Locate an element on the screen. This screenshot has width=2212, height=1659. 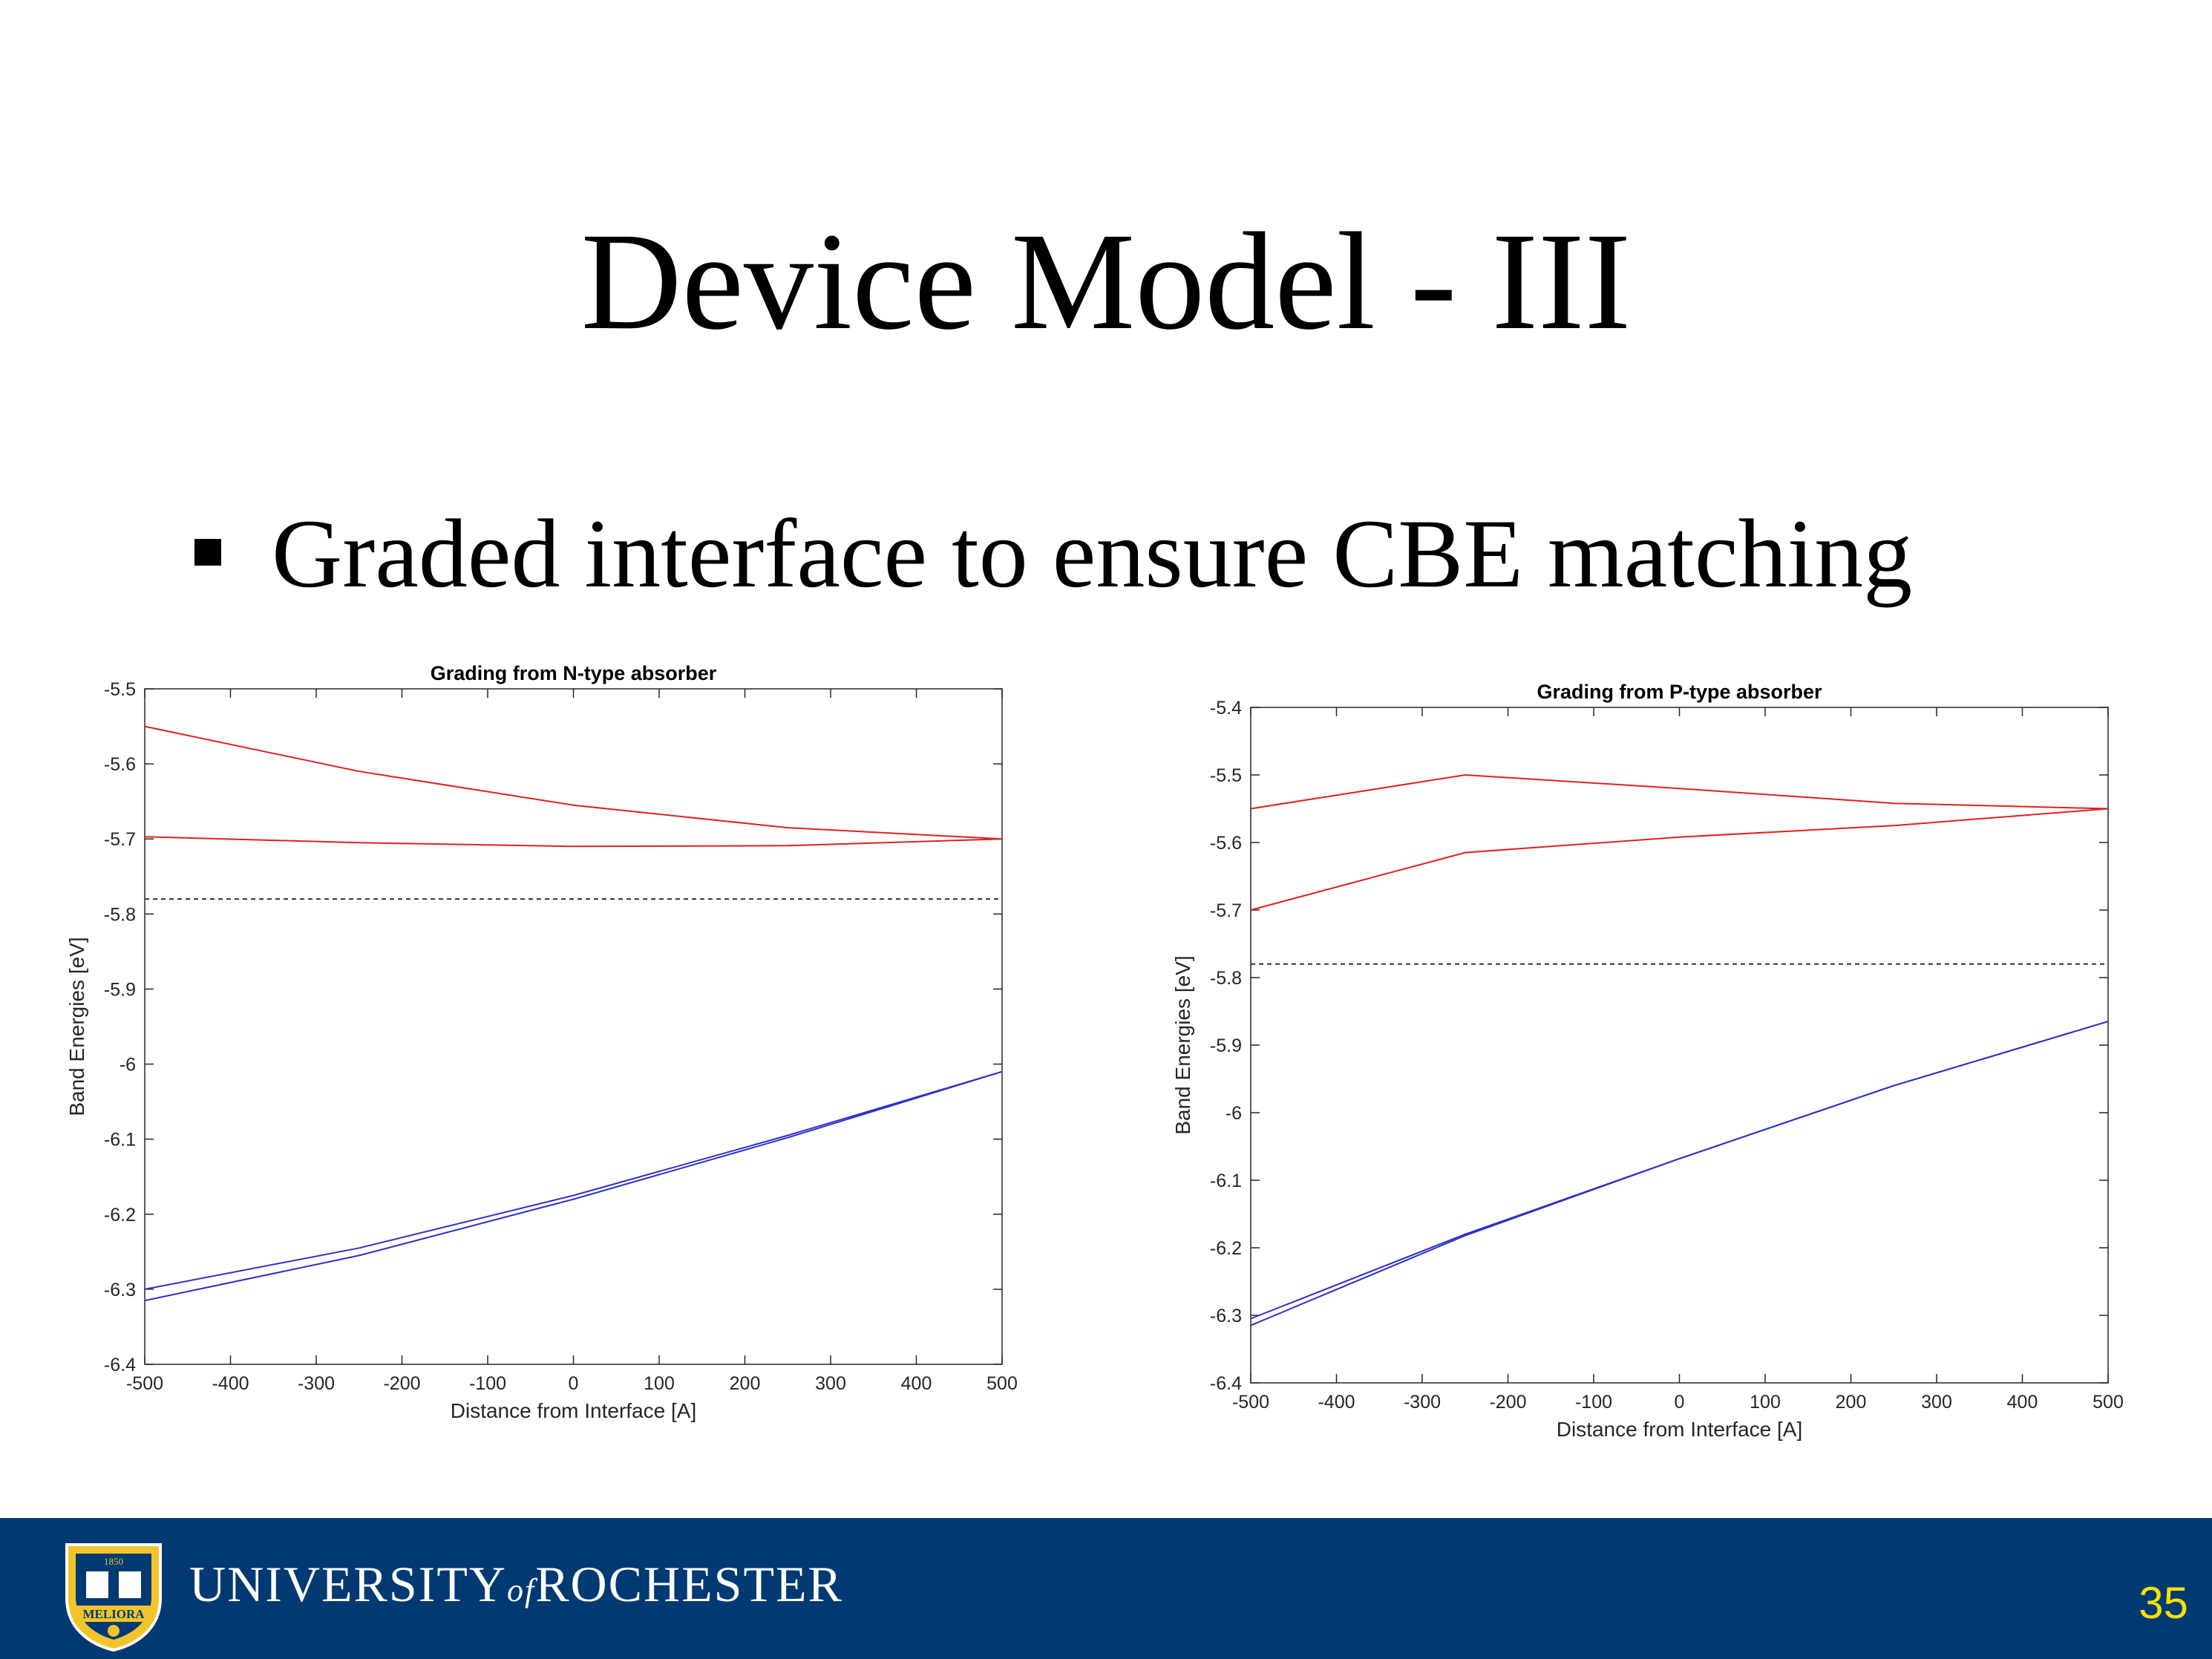
chart-1-ytick-label: -5.9 is located at coordinates (1226, 1045).